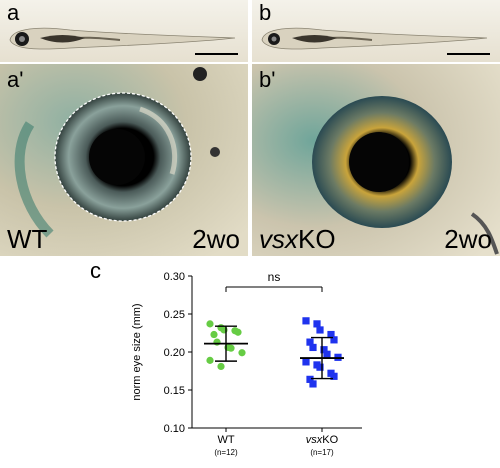 The width and height of the screenshot is (500, 468). I want to click on panel-label-c: c, so click(95, 270).